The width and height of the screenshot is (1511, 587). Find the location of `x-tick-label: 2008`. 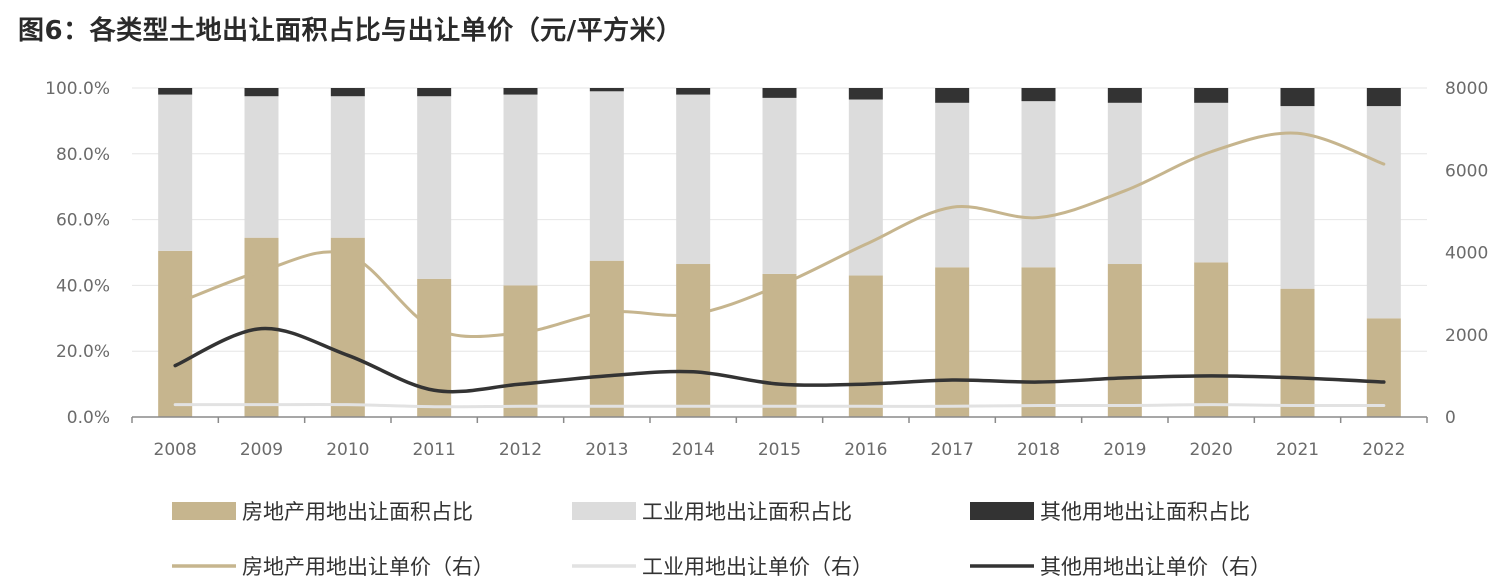

x-tick-label: 2008 is located at coordinates (175, 450).